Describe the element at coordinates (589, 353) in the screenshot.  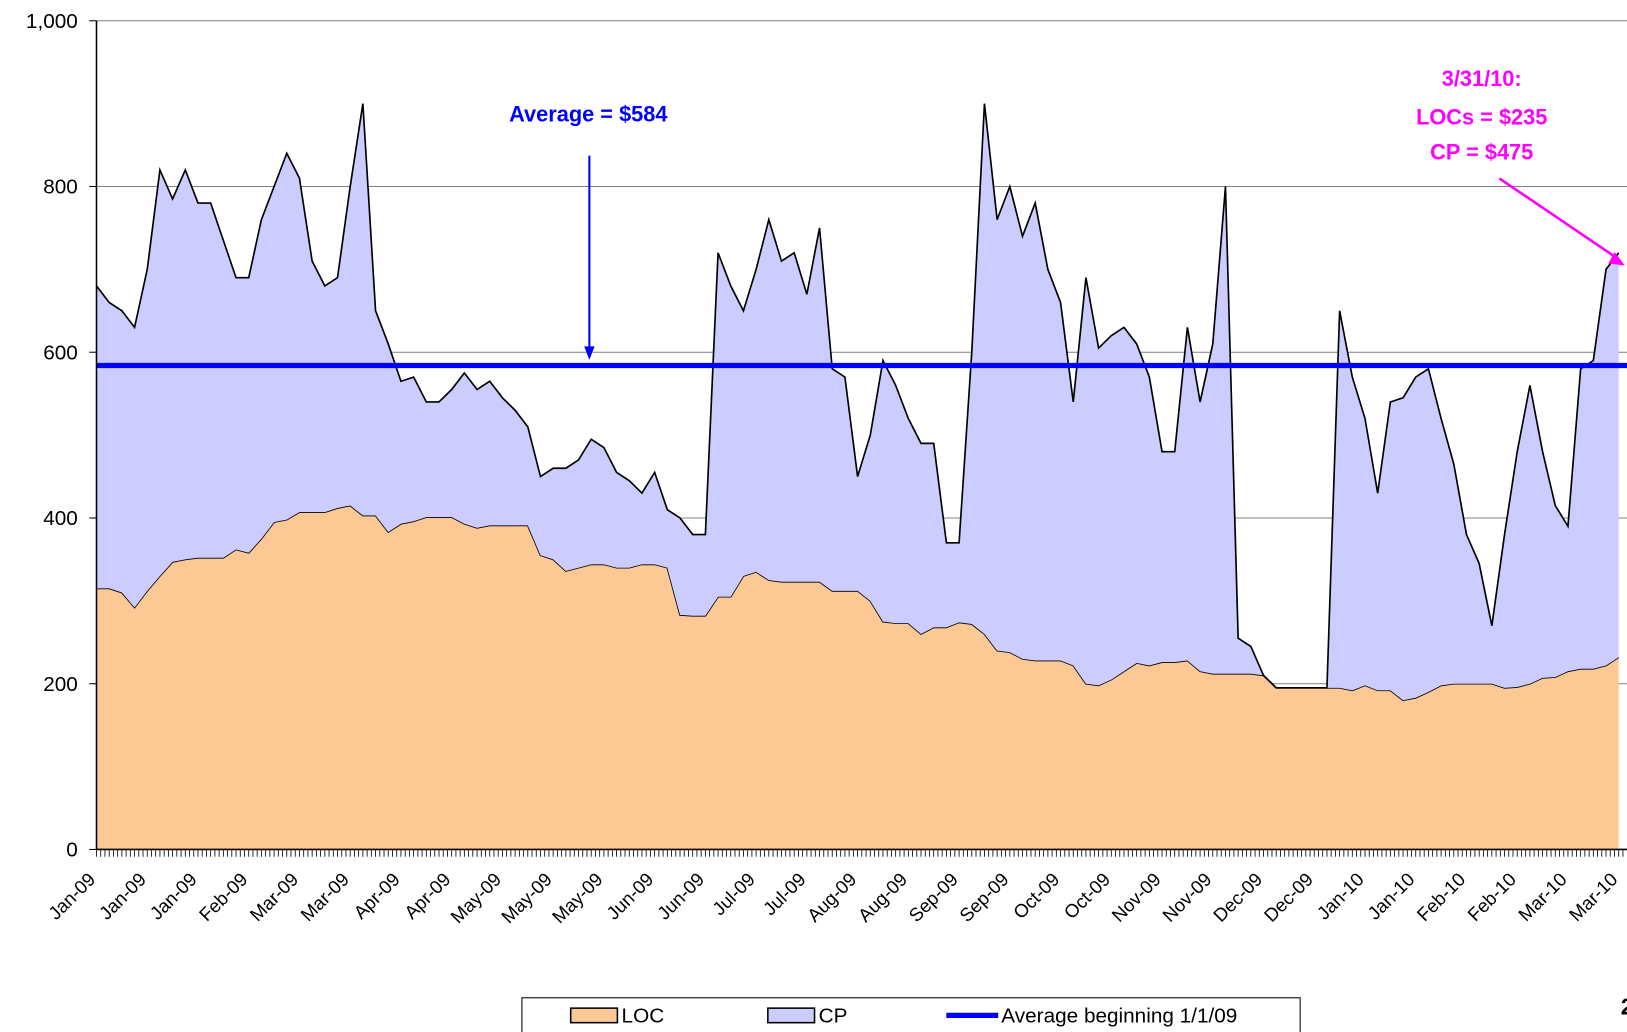
I see `average-arrow-head` at that location.